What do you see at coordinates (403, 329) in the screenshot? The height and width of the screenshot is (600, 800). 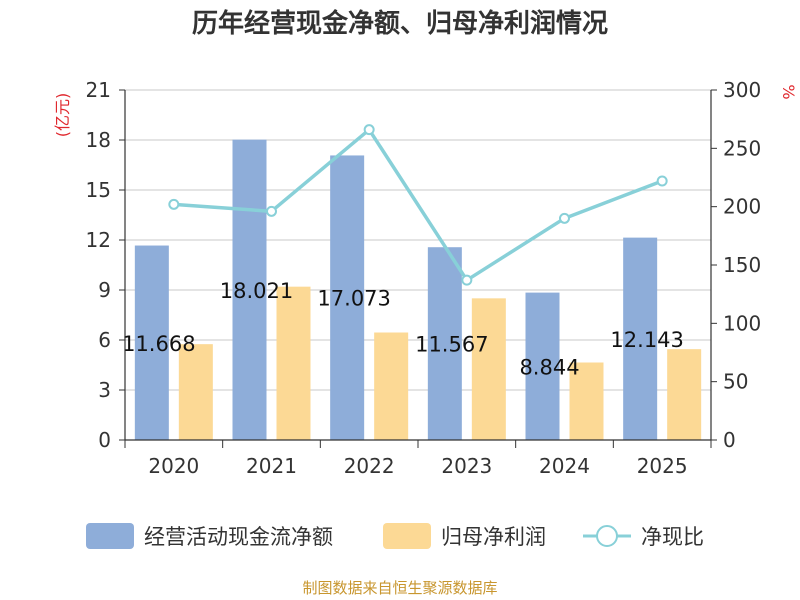 I see `data-labels: 11.668 18.021 17.073 11.567 8.844 12.143` at bounding box center [403, 329].